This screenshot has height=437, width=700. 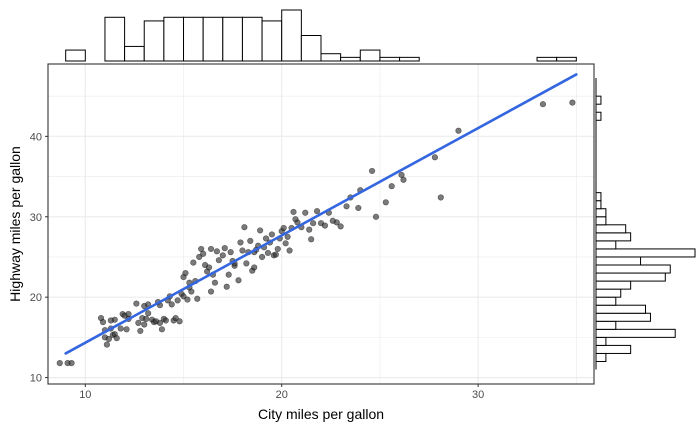 I want to click on x-tick-label: 10, so click(x=85, y=395).